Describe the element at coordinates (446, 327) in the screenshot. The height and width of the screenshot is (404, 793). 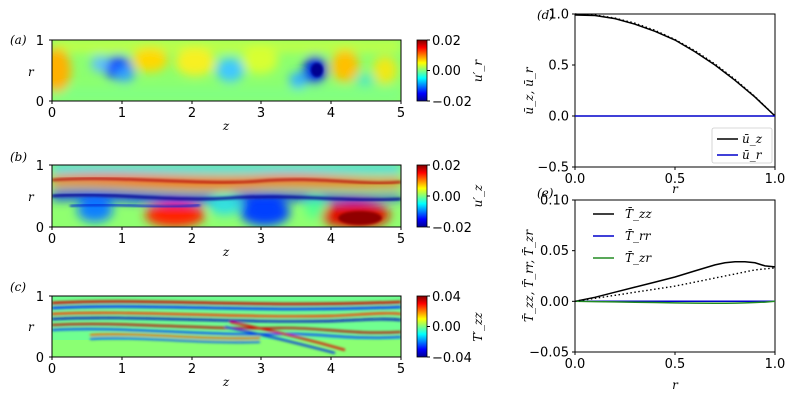
I see `colorbar-c-tick: 0.00` at that location.